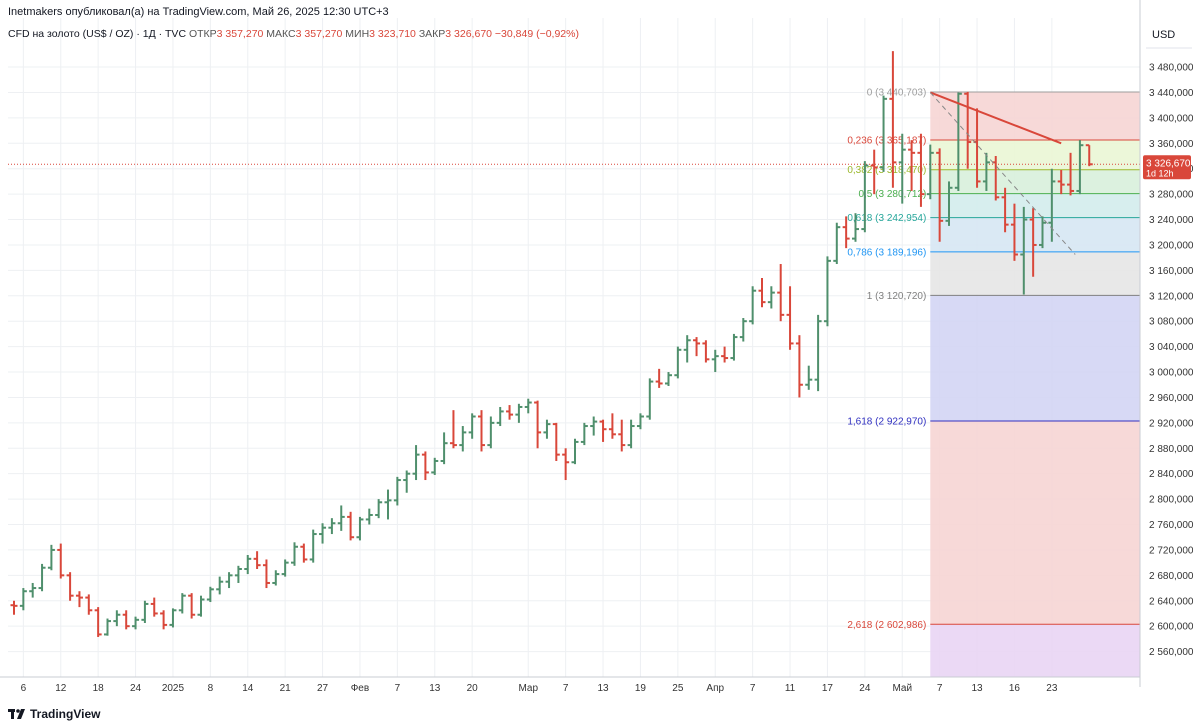 This screenshot has height=727, width=1200. I want to click on y-tick-label: 3 040,000, so click(1171, 347).